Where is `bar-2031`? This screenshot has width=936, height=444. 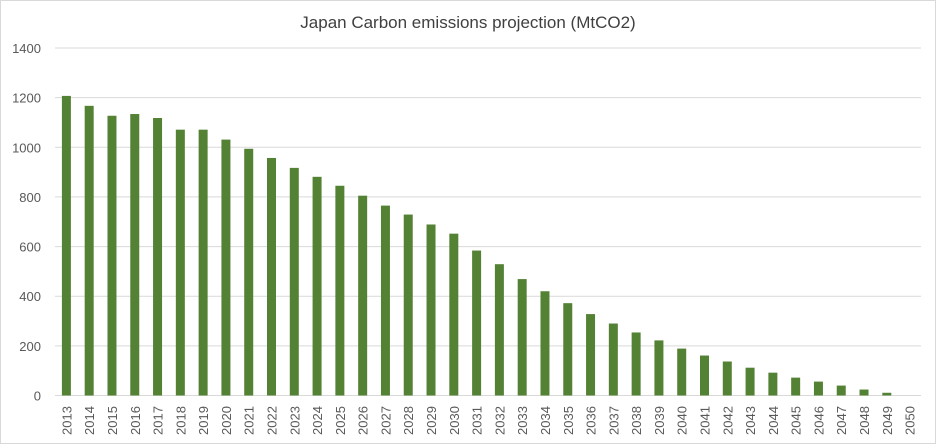 bar-2031 is located at coordinates (477, 323).